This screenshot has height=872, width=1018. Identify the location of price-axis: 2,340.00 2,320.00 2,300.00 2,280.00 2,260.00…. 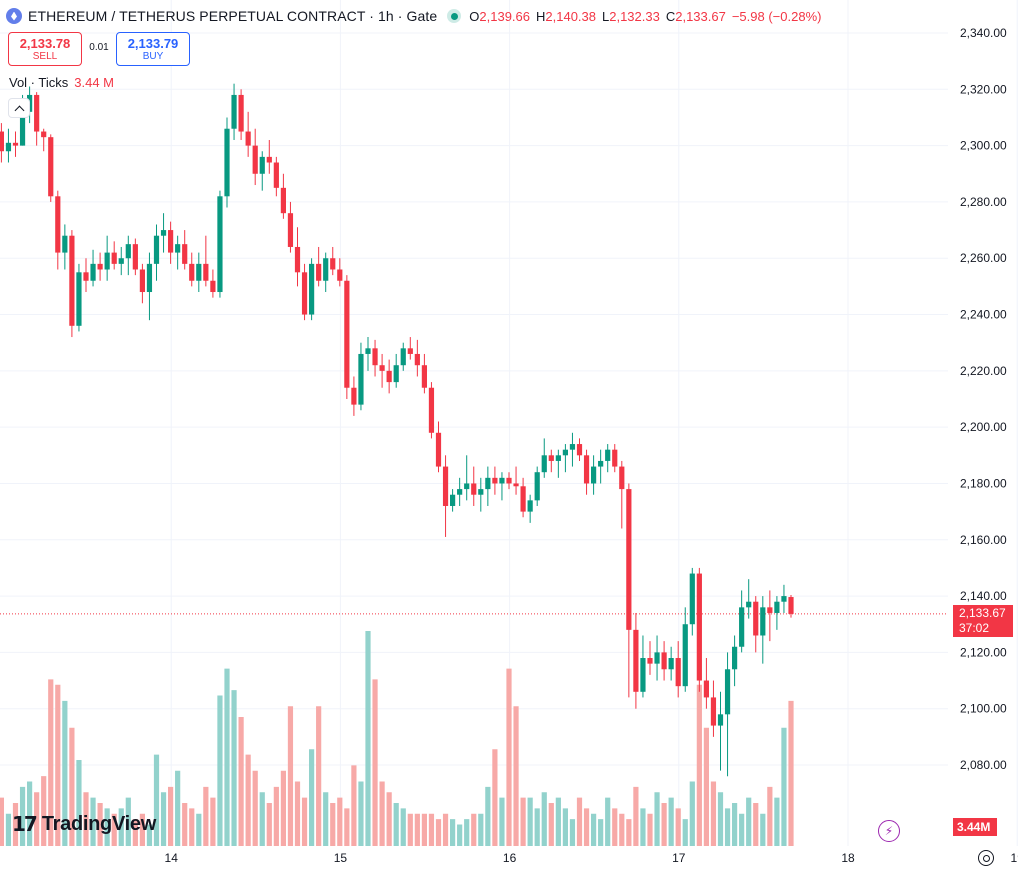
(983, 399).